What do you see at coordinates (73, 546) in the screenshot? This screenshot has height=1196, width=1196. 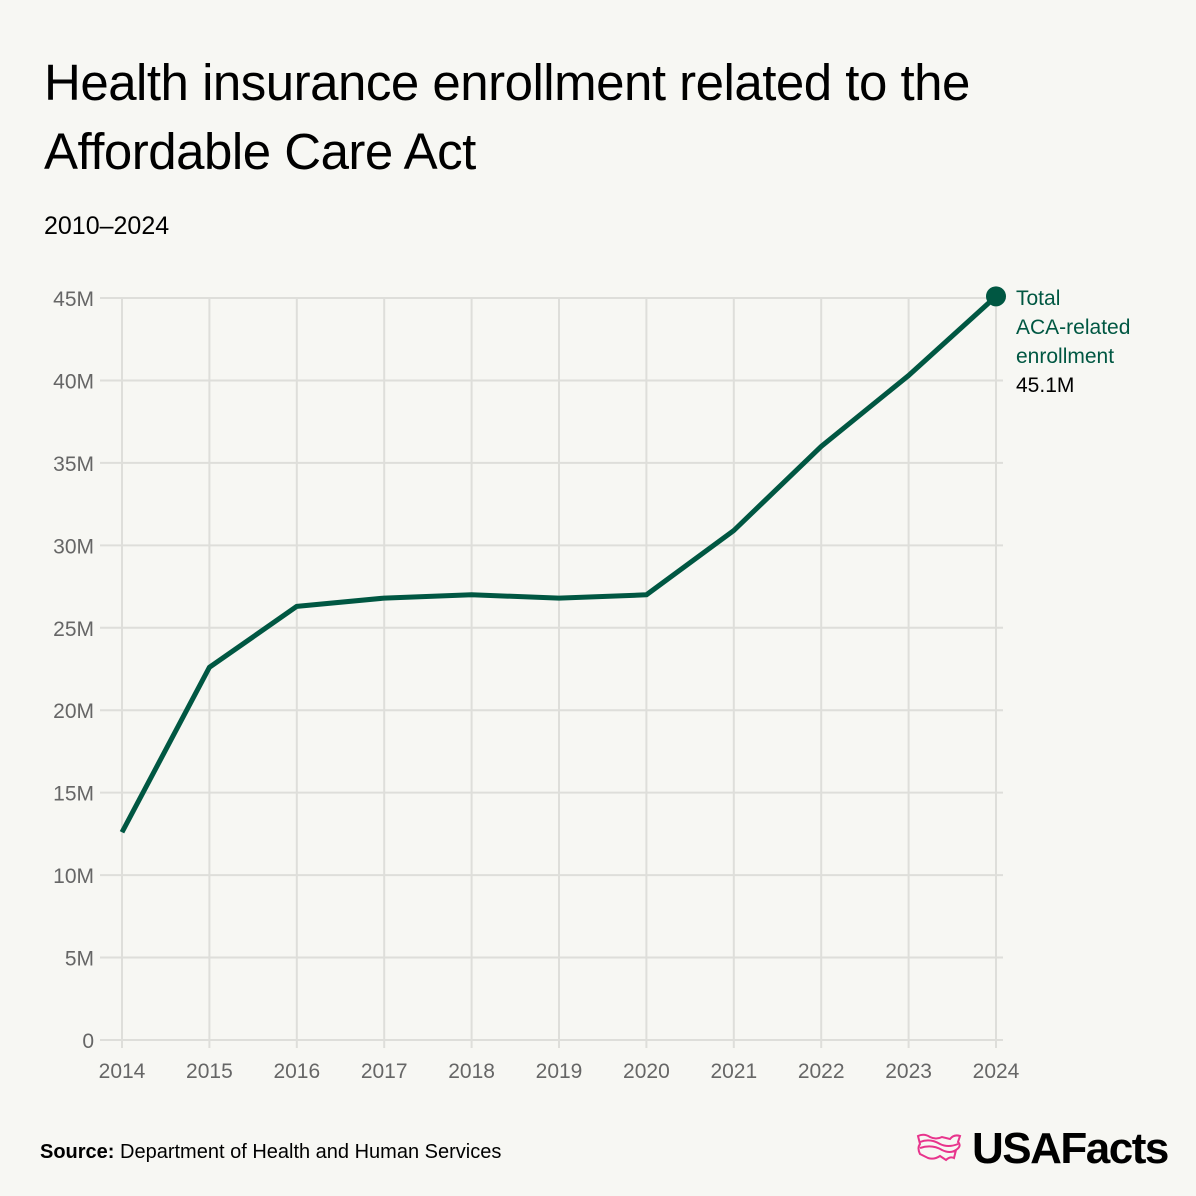 I see `y-tick-label: 30M` at bounding box center [73, 546].